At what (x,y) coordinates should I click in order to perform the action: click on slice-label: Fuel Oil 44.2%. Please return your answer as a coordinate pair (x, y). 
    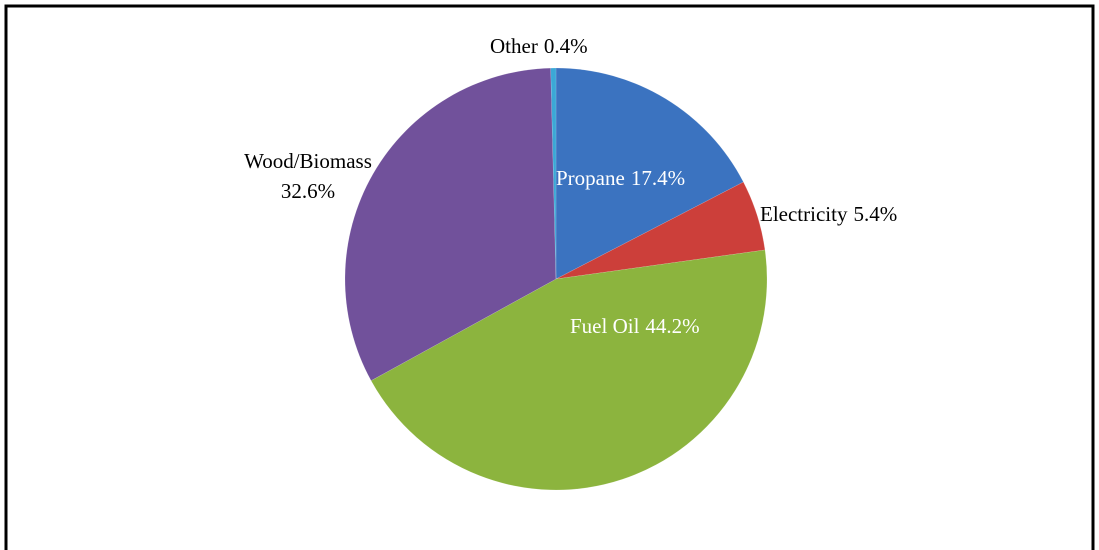
    Looking at the image, I should click on (635, 326).